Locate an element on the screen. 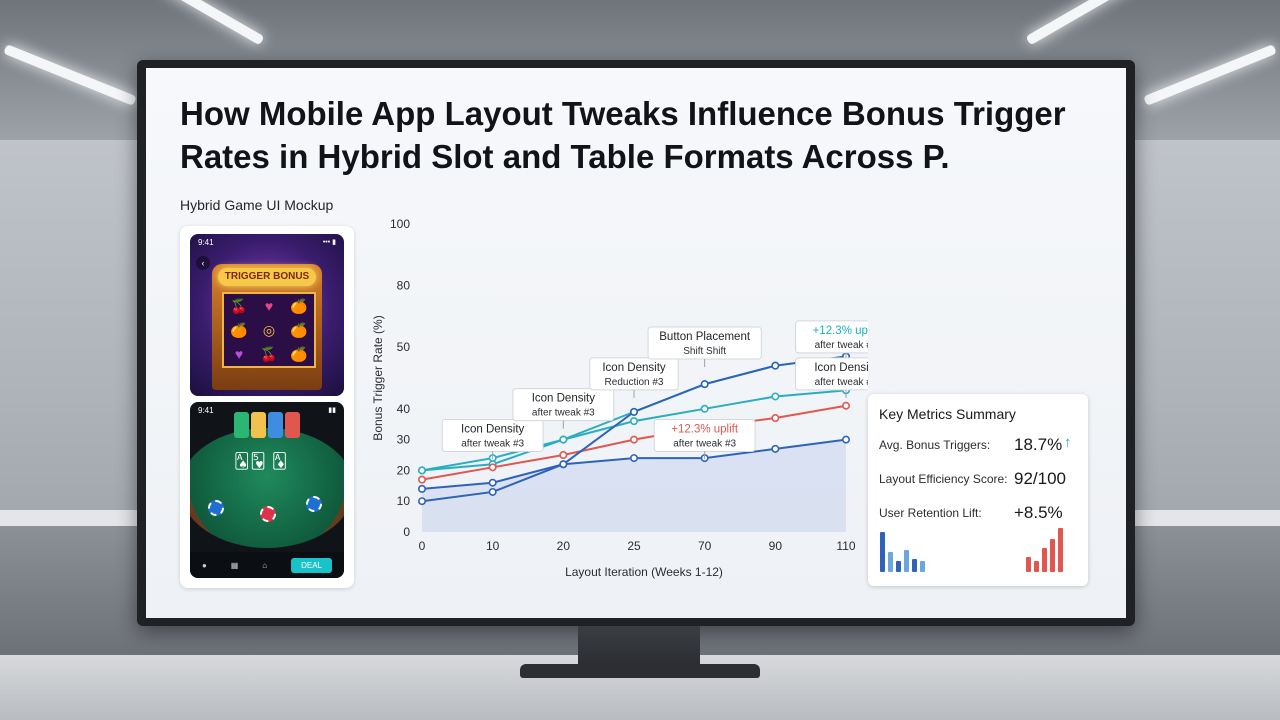 This screenshot has height=720, width=1280. metric-value: 18.7% is located at coordinates (1038, 444).